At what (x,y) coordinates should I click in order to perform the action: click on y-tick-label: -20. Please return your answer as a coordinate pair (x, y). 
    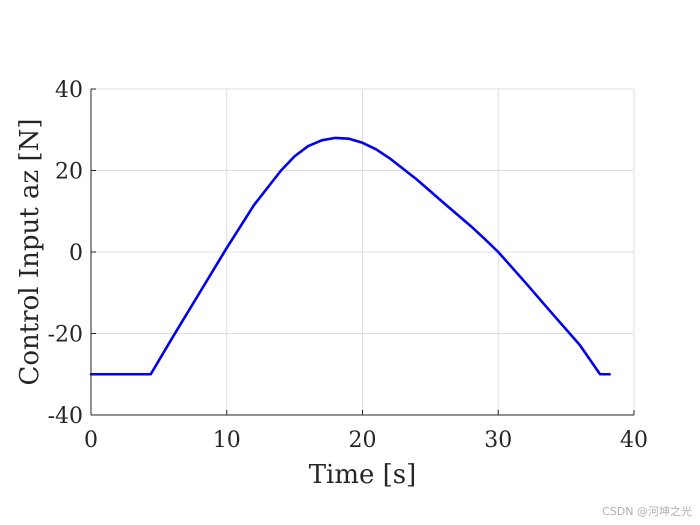
    Looking at the image, I should click on (65, 335).